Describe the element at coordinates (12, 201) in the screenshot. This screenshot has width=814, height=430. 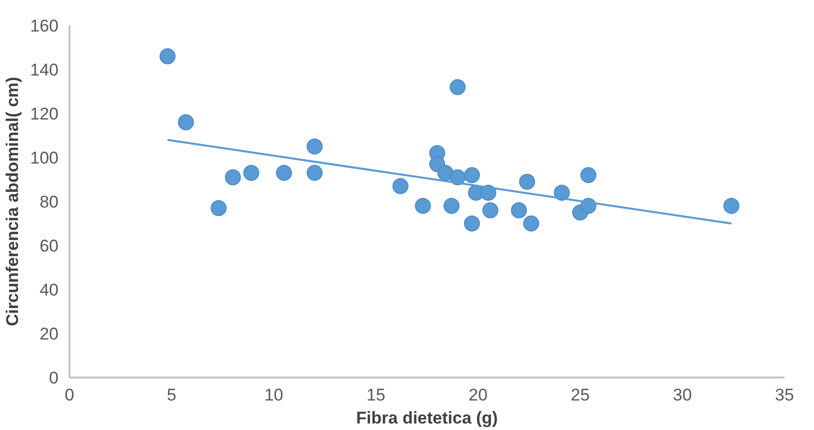
I see `y-axis-title: Circunferencia abdominal( cm)` at that location.